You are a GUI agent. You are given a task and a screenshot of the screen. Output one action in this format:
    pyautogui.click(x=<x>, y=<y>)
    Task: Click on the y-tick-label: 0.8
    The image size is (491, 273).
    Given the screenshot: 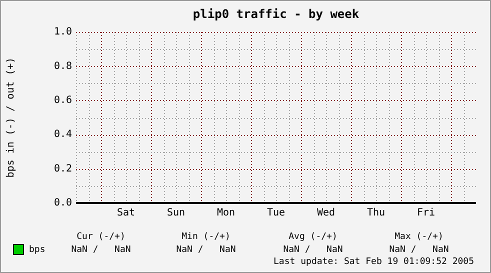 What is the action you would take?
    pyautogui.click(x=63, y=66)
    